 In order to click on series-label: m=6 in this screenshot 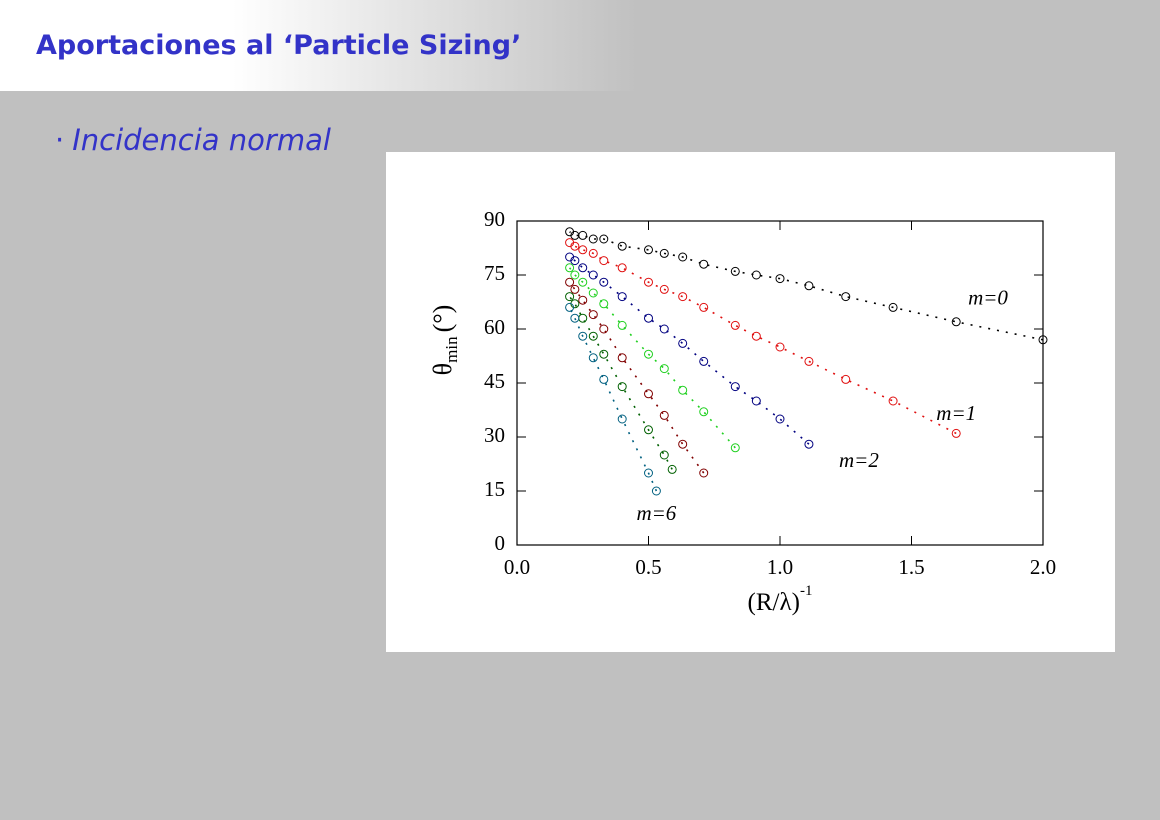, I will do `click(656, 513)`.